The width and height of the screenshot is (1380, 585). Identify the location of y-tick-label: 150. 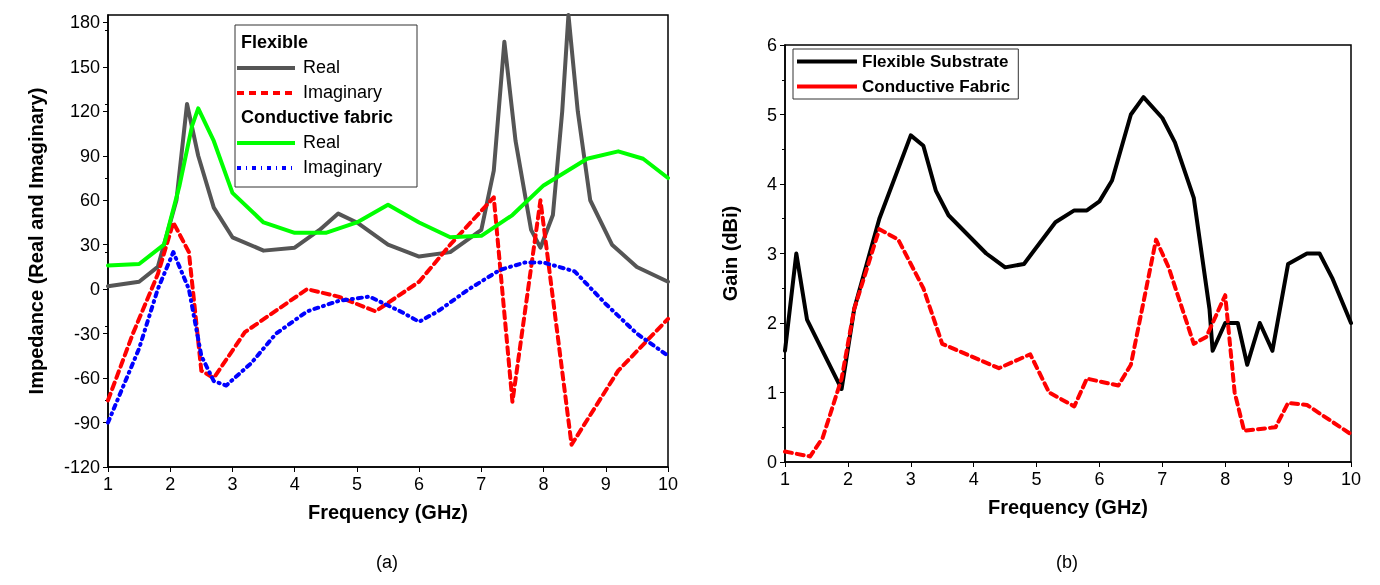
(84, 66).